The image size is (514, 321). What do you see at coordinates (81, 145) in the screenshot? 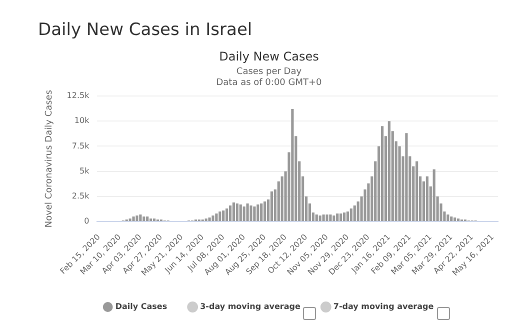
I see `y-tick-label: 7.5k` at bounding box center [81, 145].